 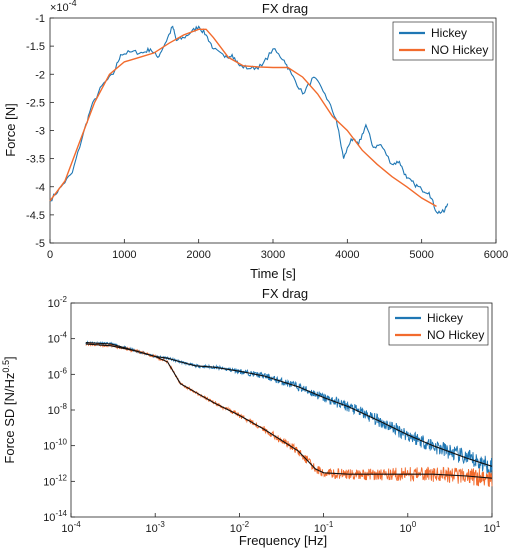 I want to click on bottom-y-axis-label: Force SD [N/Hz0.5], so click(x=9, y=409).